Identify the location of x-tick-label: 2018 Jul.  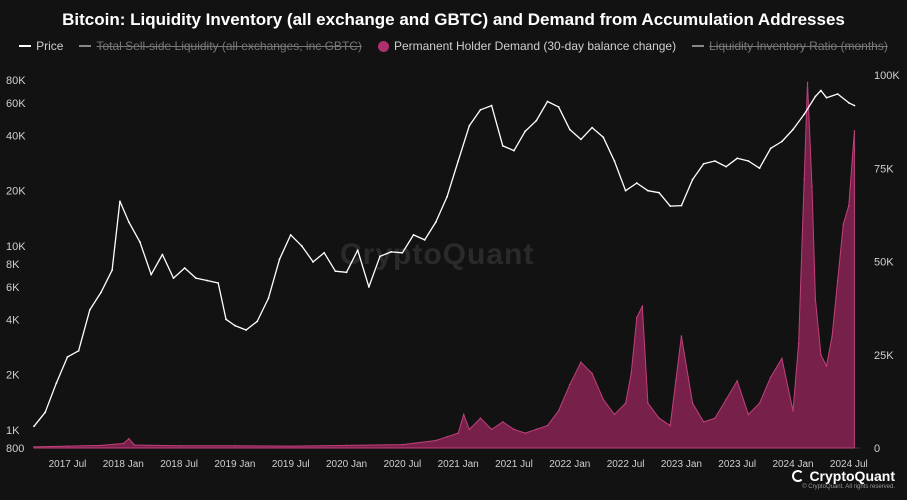
(179, 464).